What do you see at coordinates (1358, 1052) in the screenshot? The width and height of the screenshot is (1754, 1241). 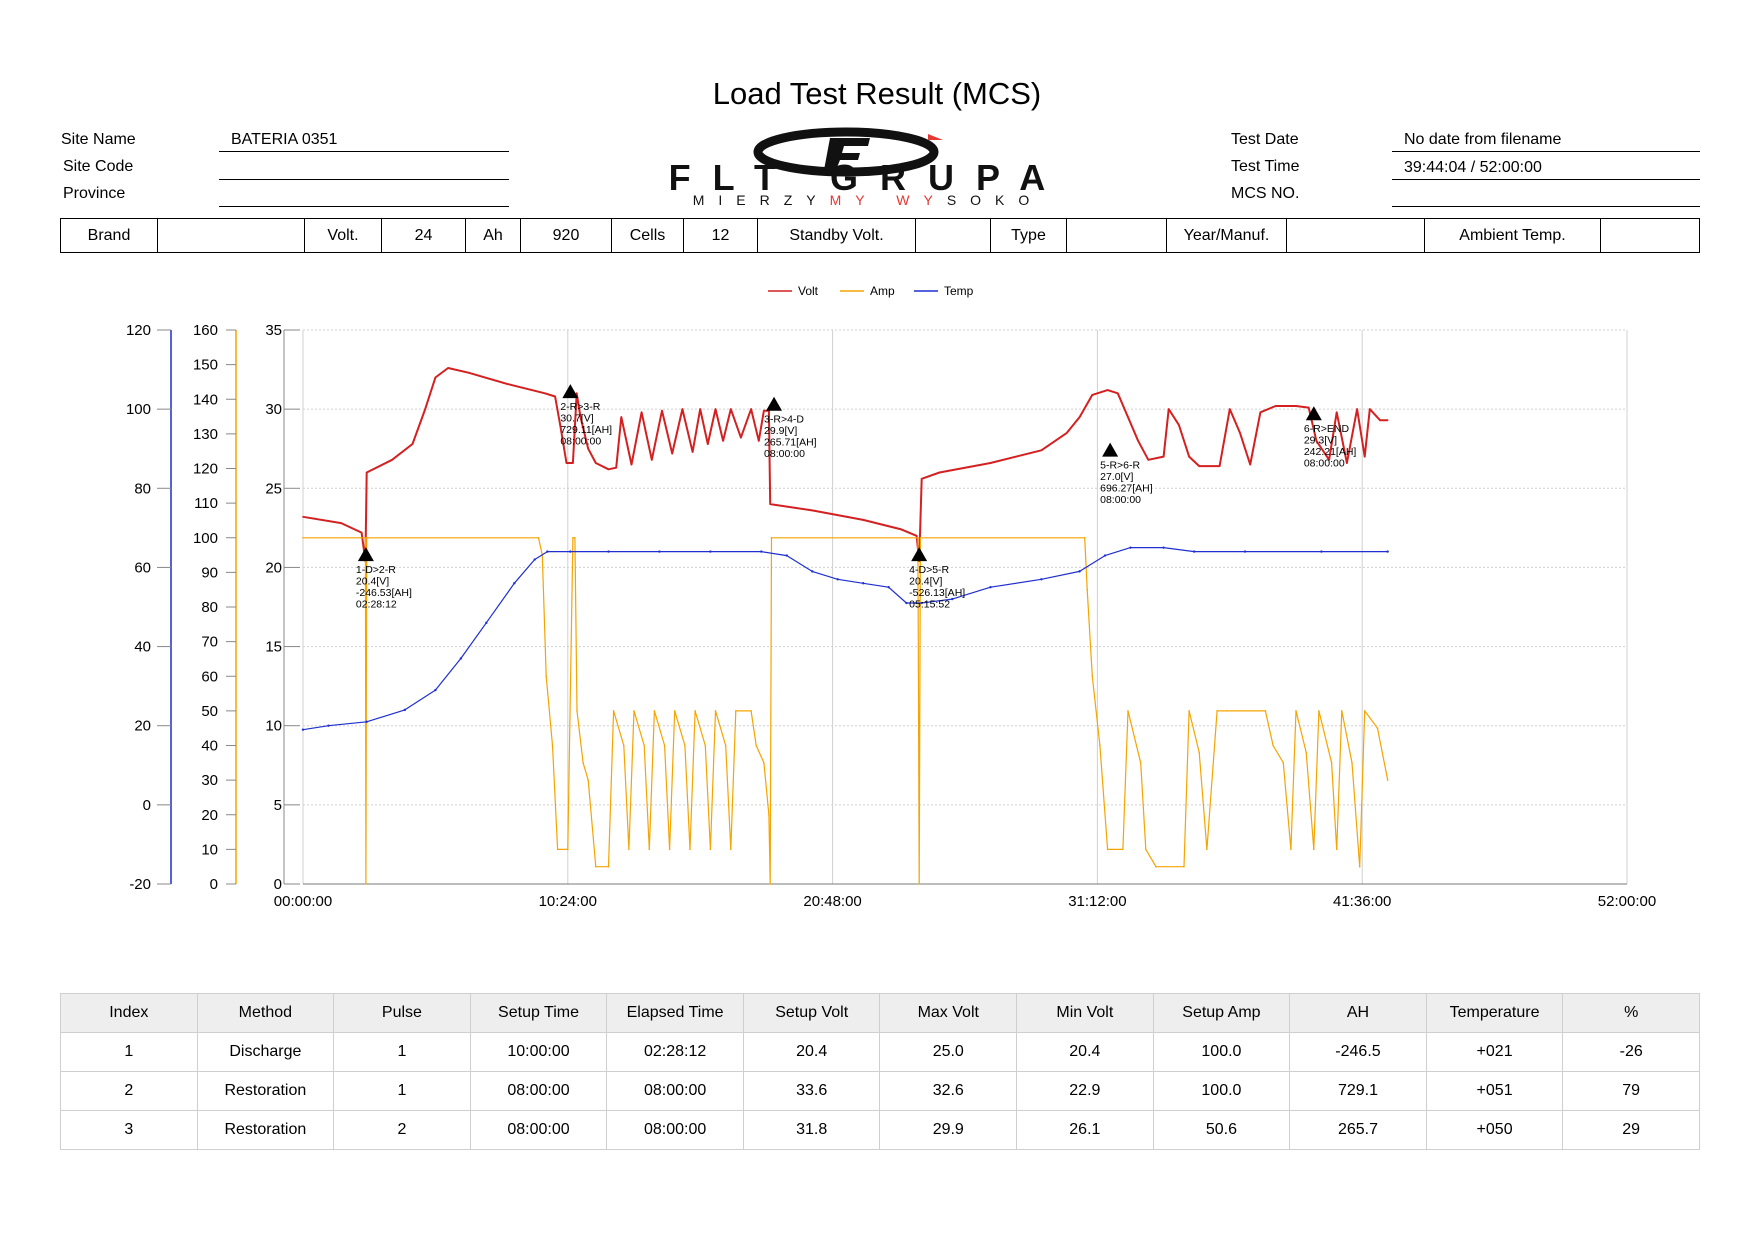 I see `table-cell: -246.5` at bounding box center [1358, 1052].